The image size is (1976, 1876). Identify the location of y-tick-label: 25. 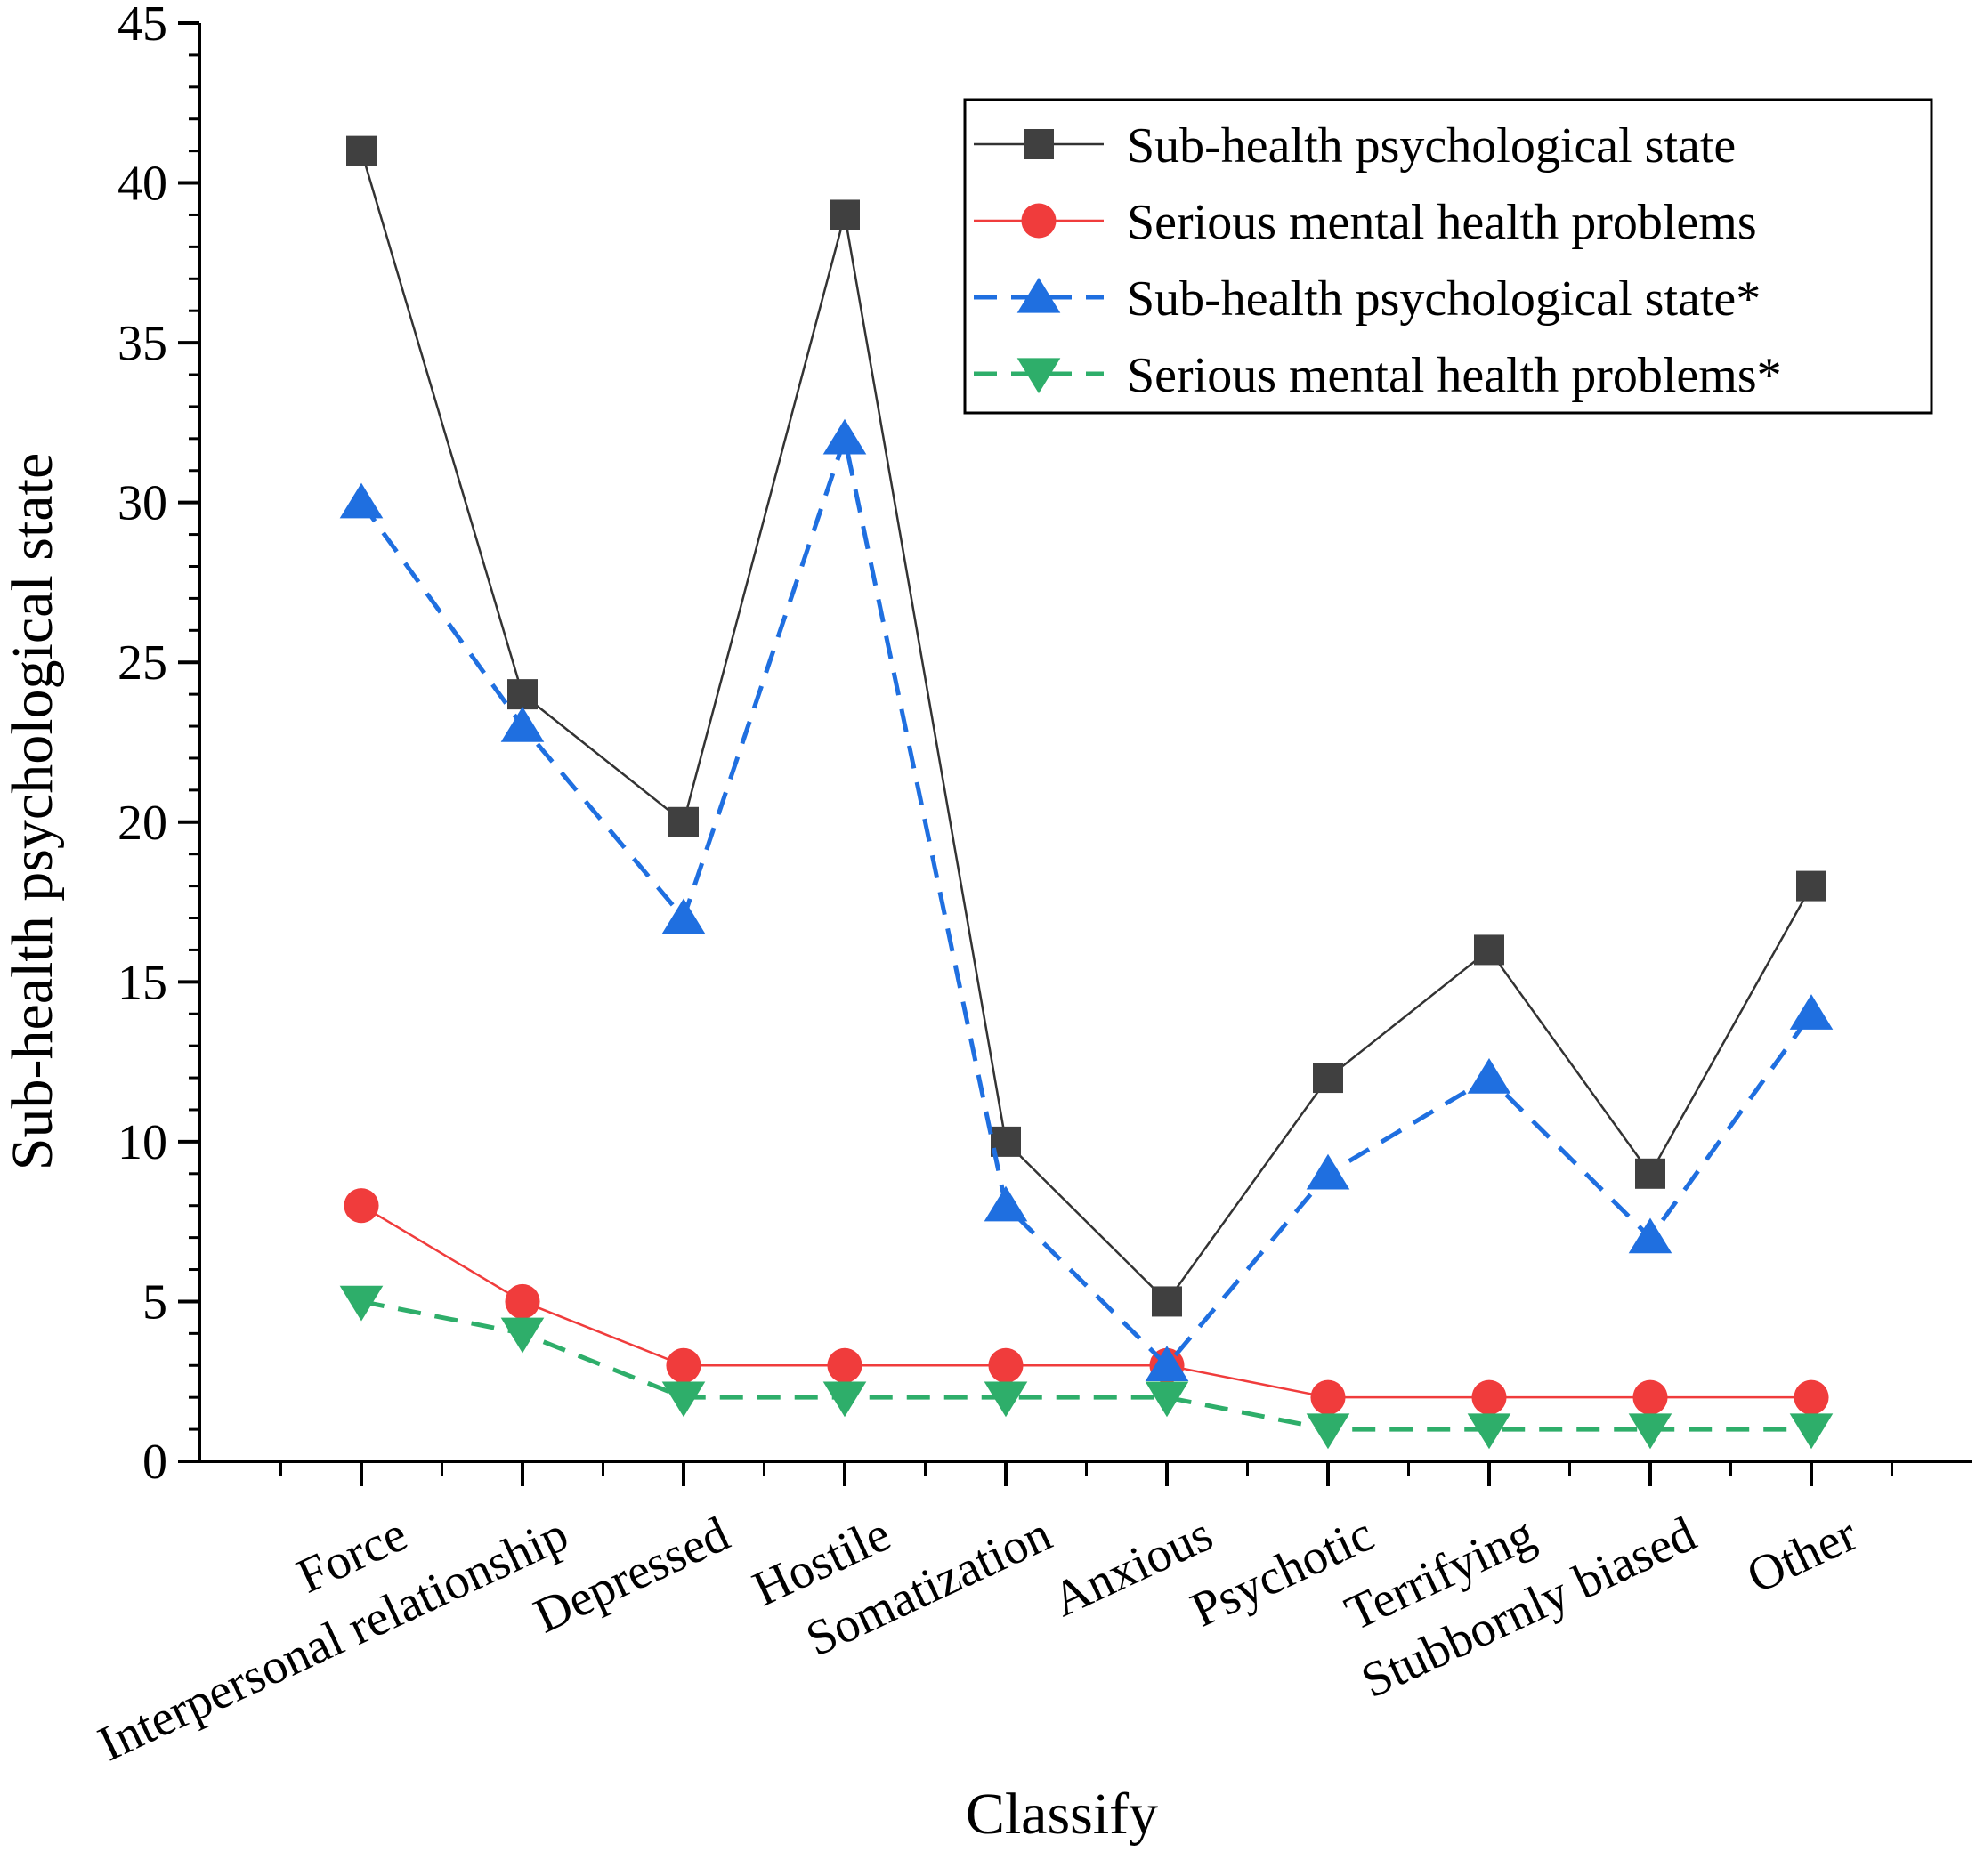
(142, 663).